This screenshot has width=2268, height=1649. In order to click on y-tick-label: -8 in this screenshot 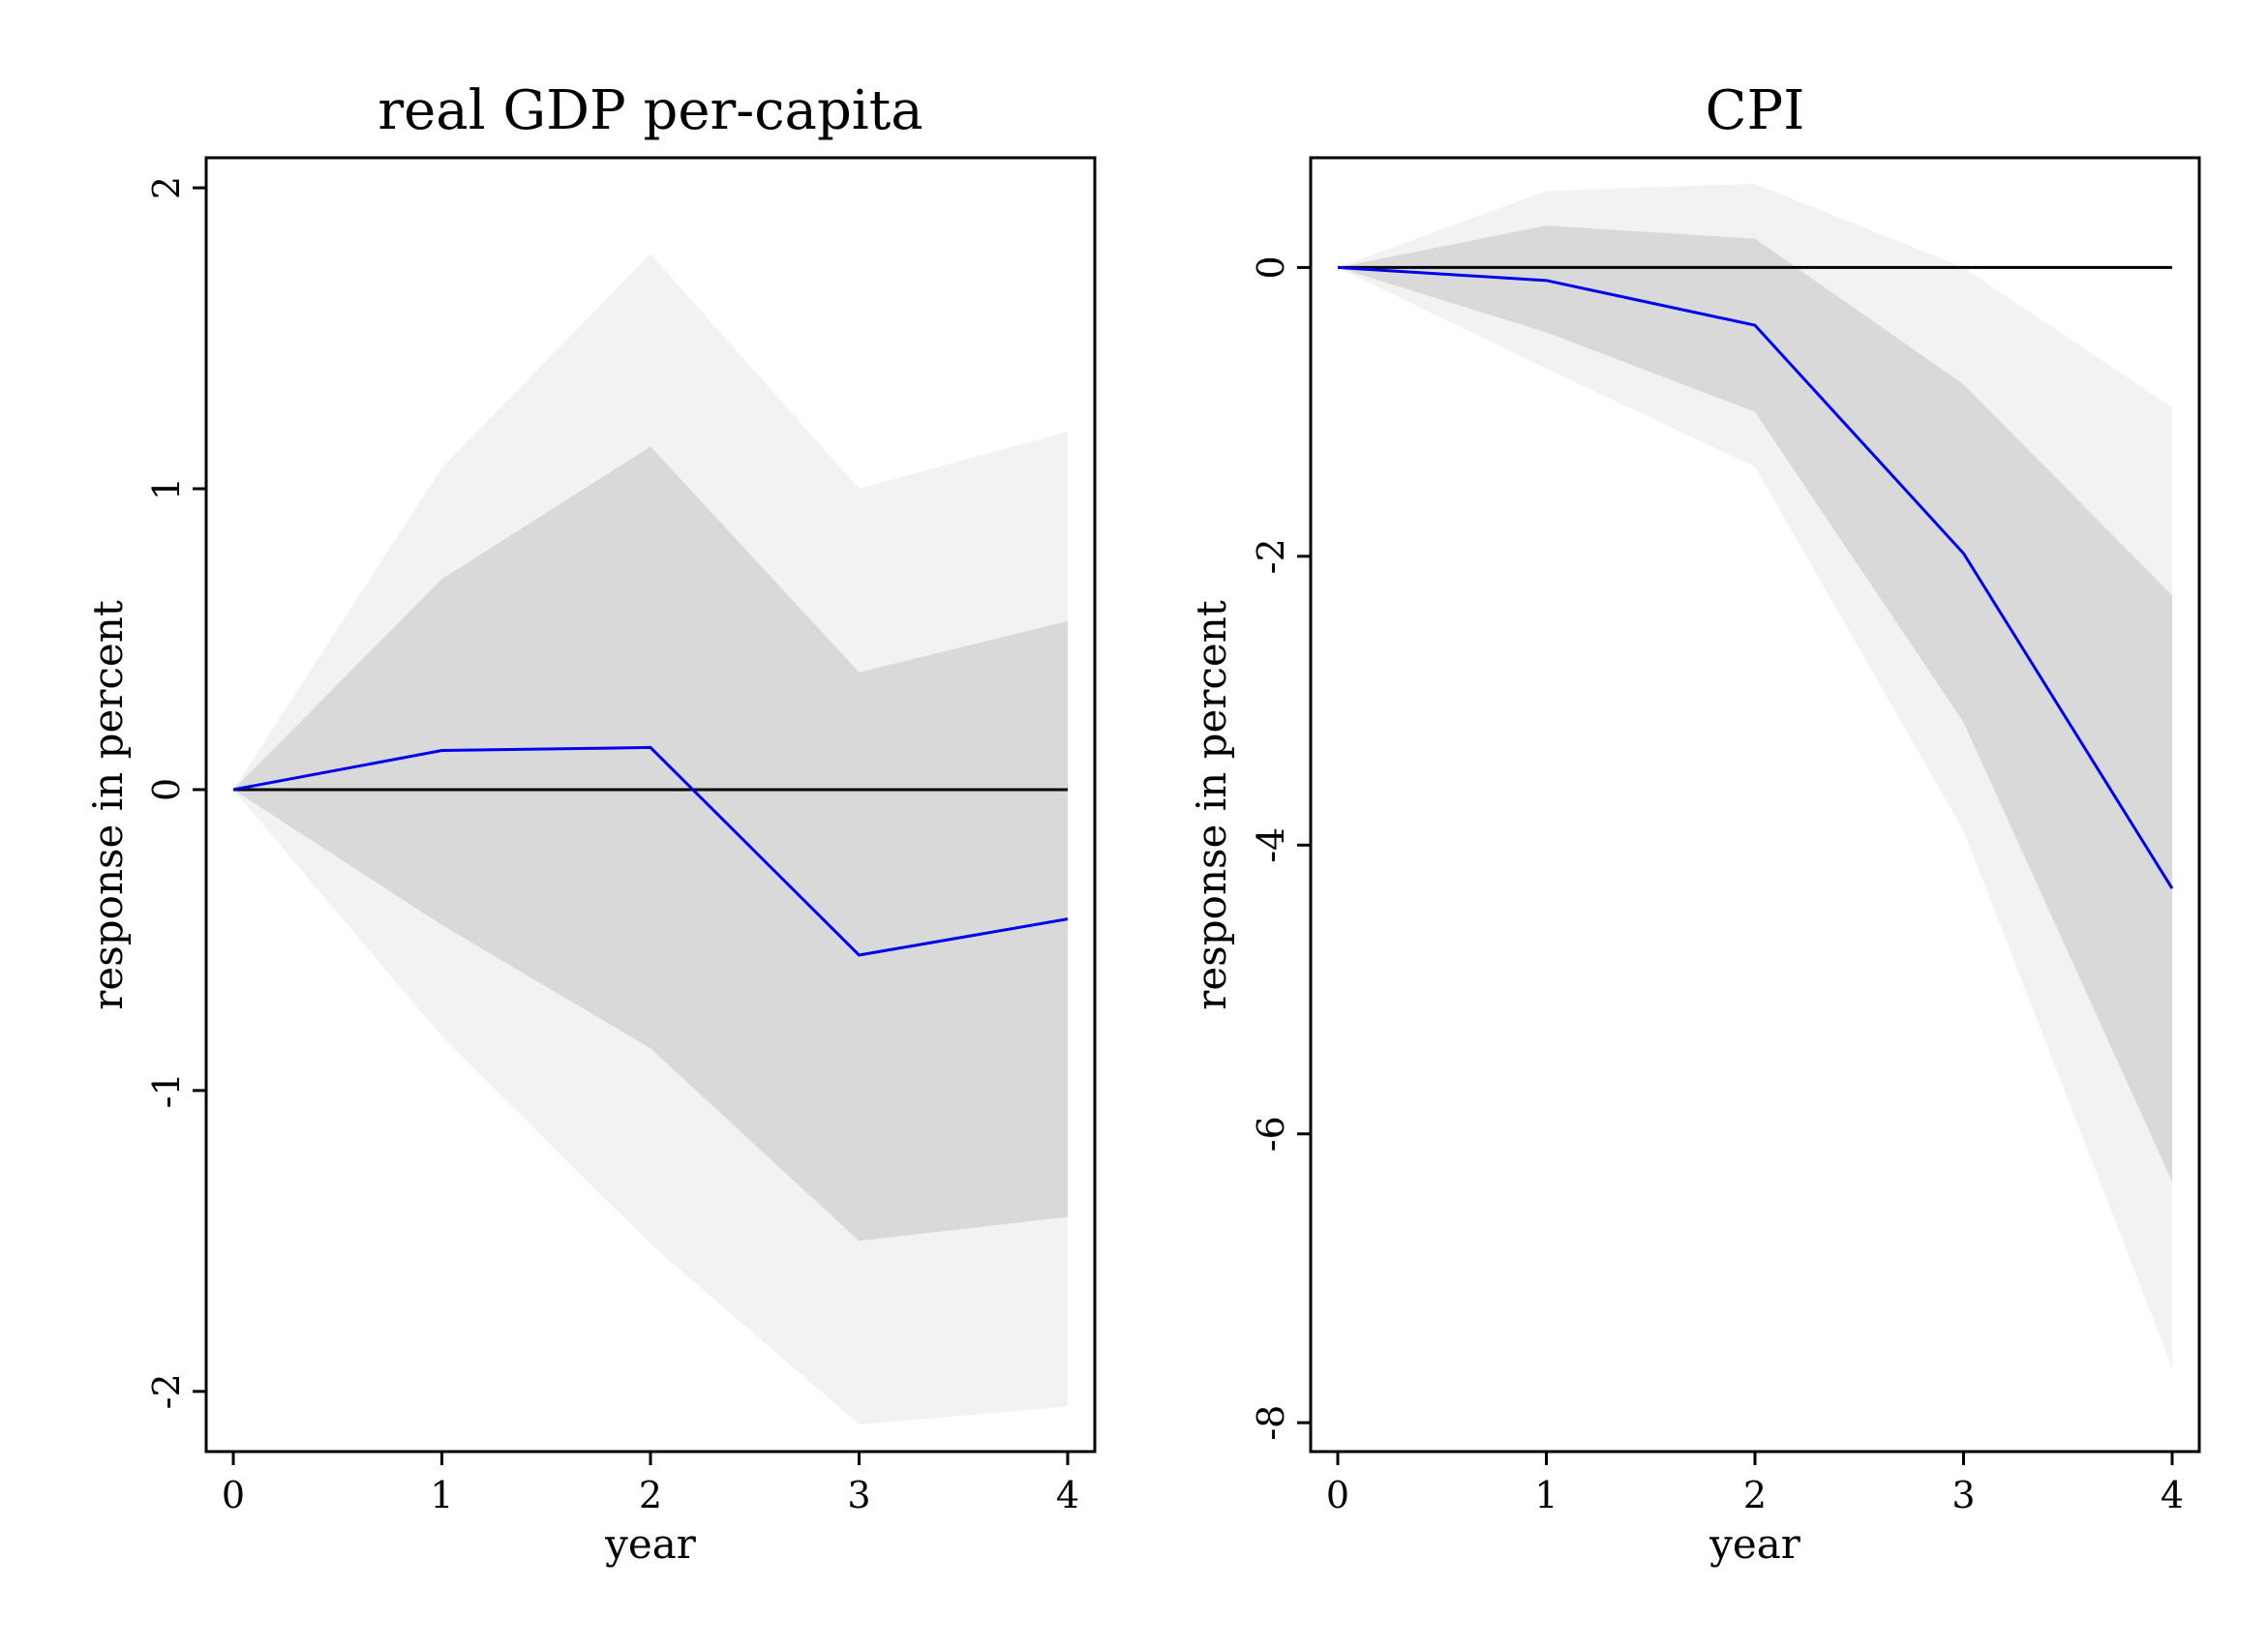, I will do `click(1271, 1423)`.